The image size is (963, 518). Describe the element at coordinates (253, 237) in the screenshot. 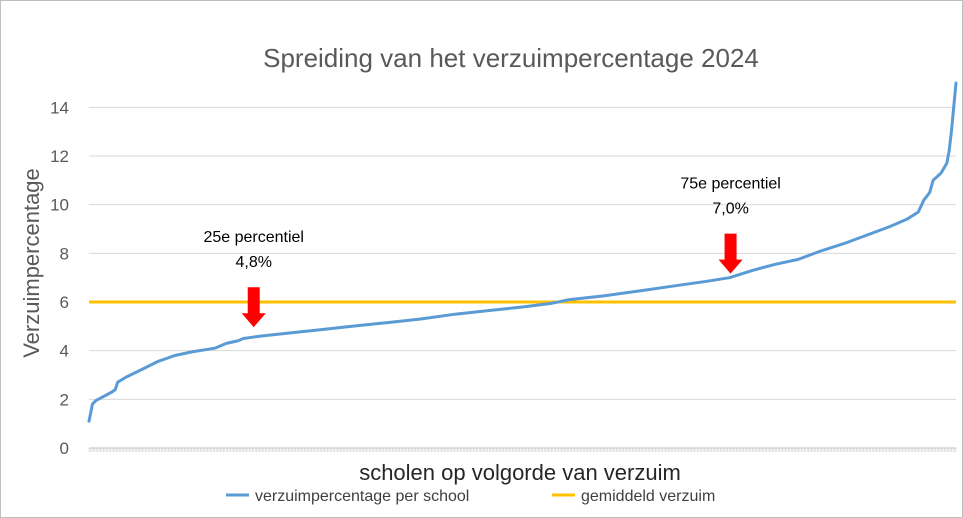

I see `annotation-label: 25e percentiel` at that location.